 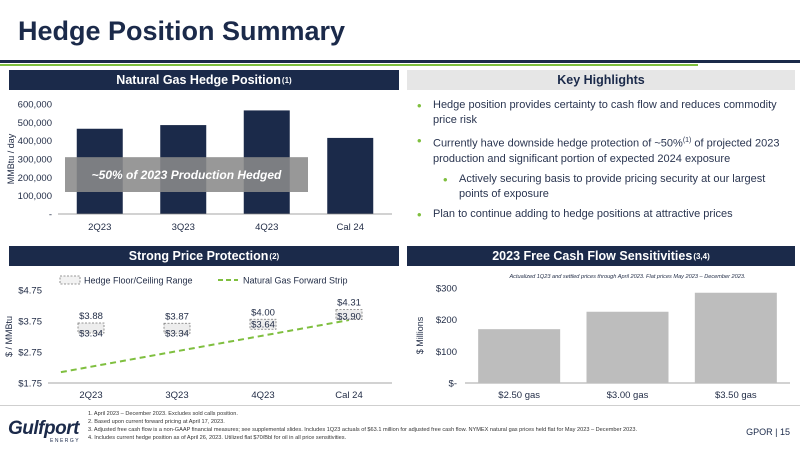 What do you see at coordinates (349, 65) in the screenshot?
I see `title-accent-rule` at bounding box center [349, 65].